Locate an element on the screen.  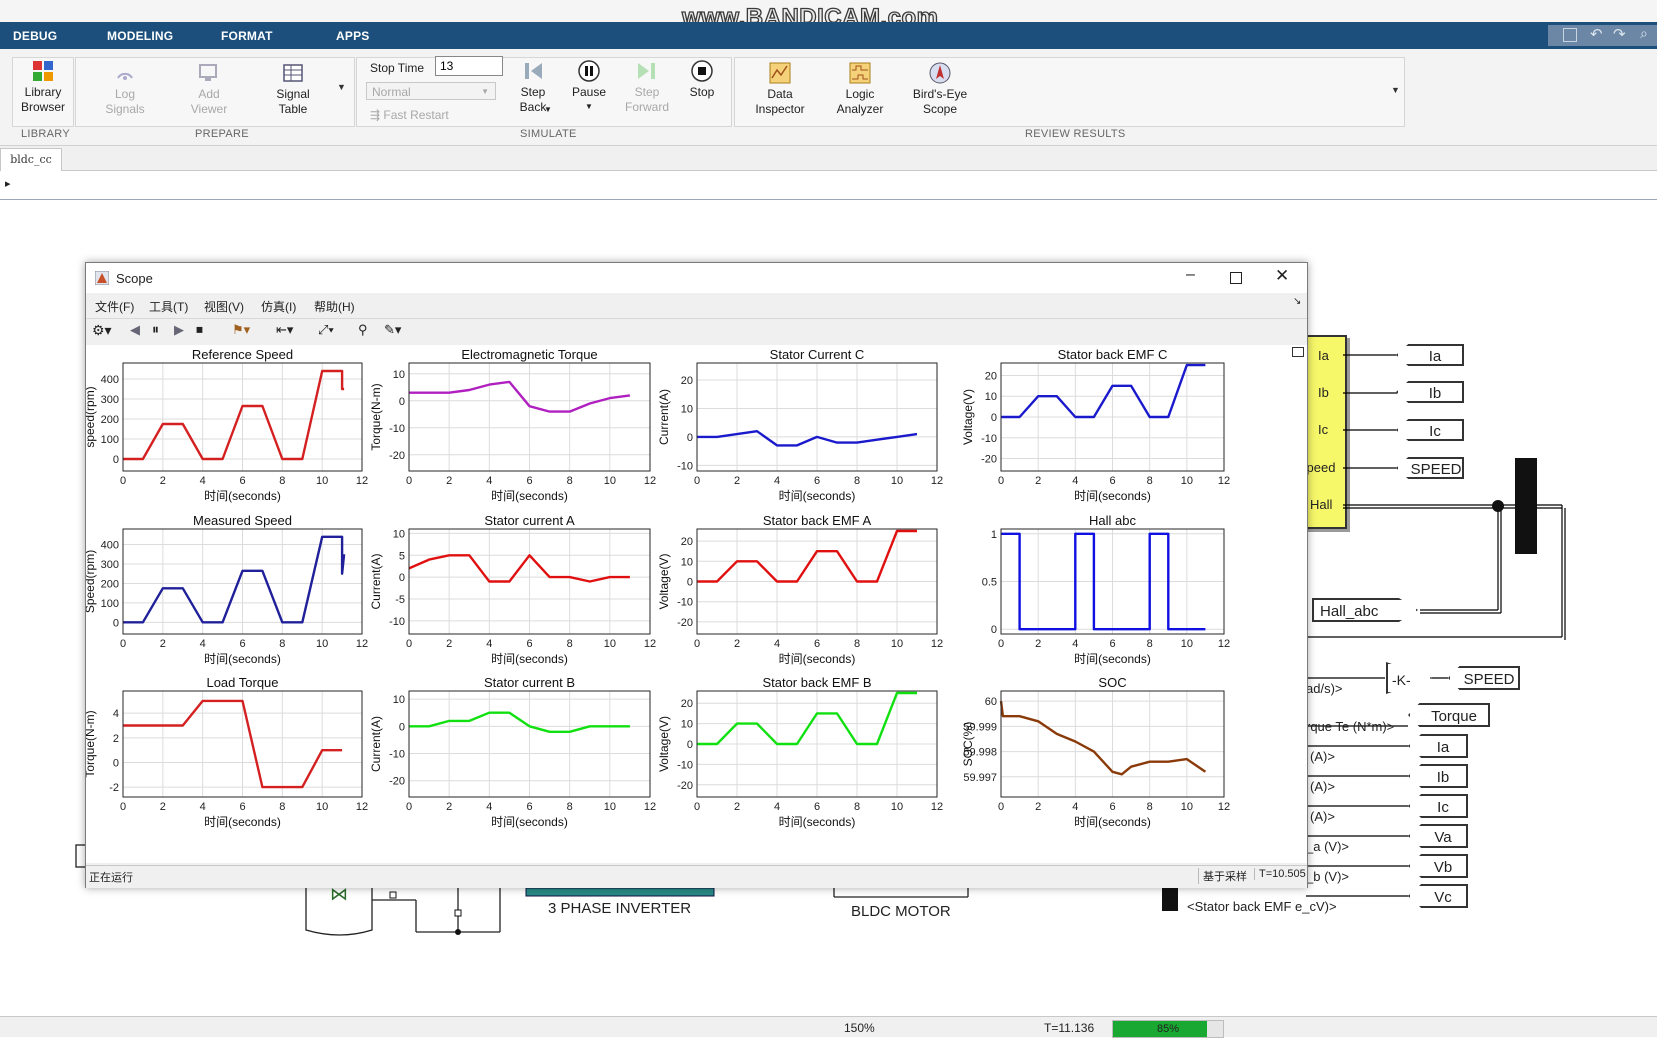
pause-button: Pause ▼ is located at coordinates (589, 87).